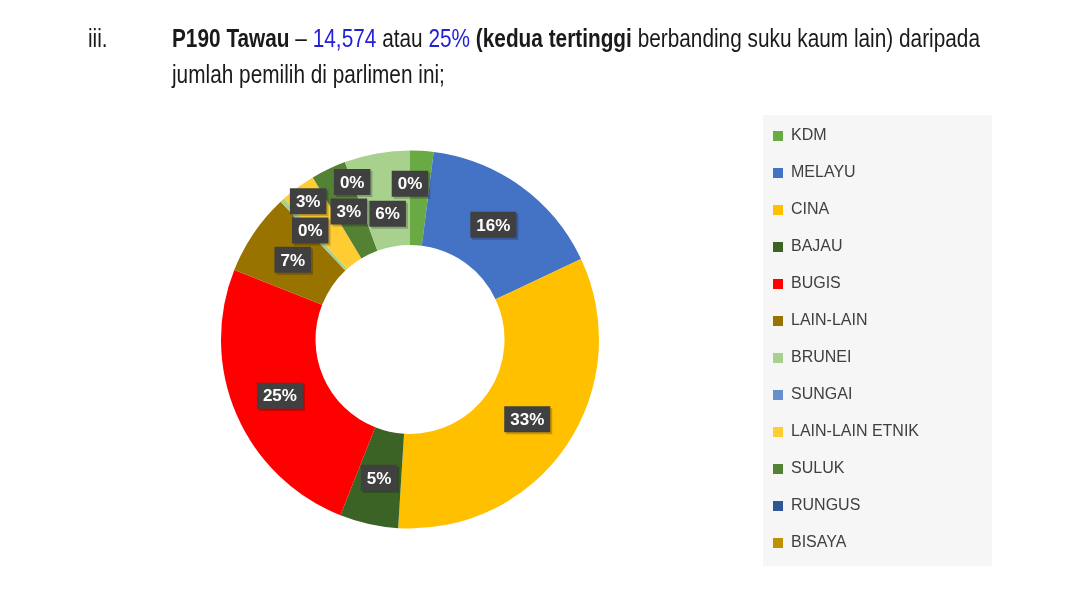 Image resolution: width=1080 pixels, height=607 pixels. I want to click on data-label: 6%, so click(387, 214).